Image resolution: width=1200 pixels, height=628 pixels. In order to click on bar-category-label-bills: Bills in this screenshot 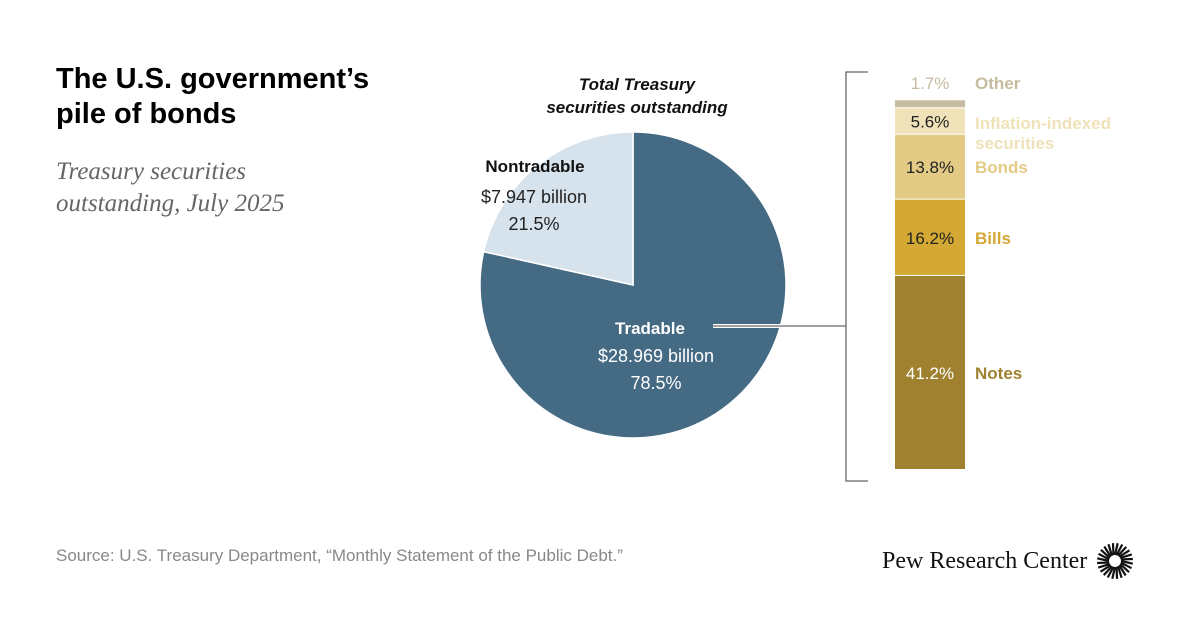, I will do `click(993, 238)`.